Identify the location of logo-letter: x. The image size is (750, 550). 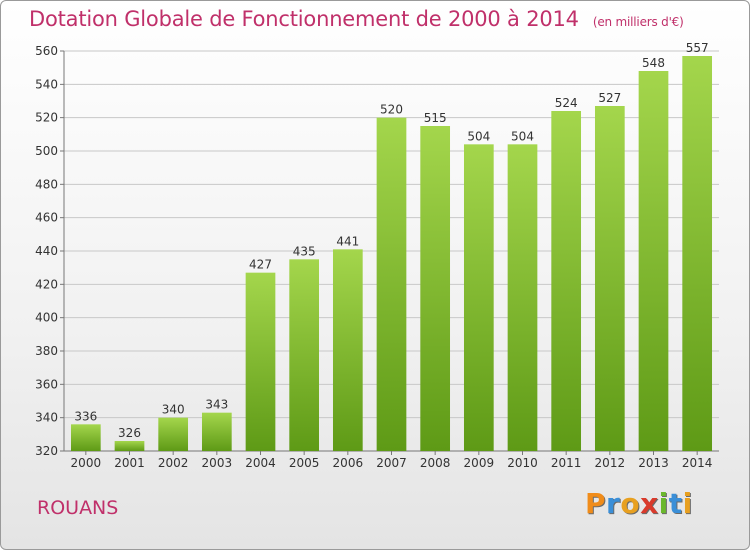
(649, 503).